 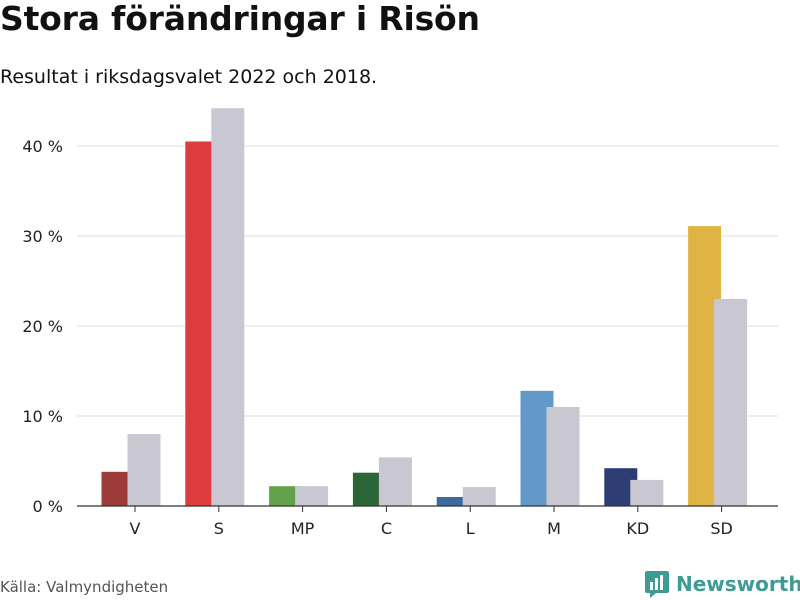 What do you see at coordinates (240, 19) in the screenshot?
I see `chart-title: Stora förändringar i Risön` at bounding box center [240, 19].